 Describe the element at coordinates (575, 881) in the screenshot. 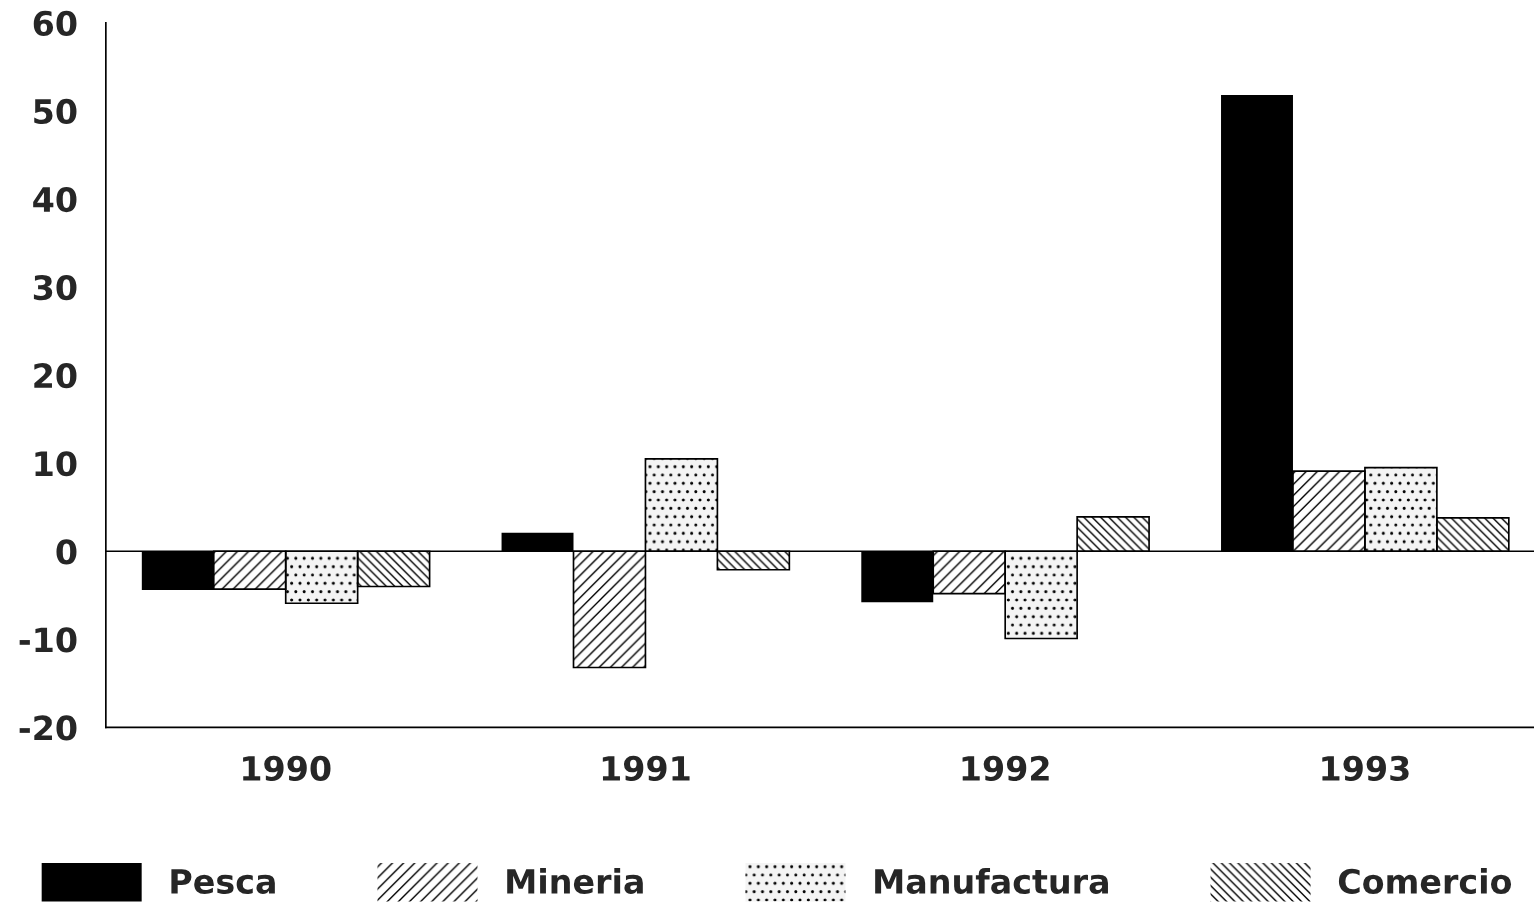

I see `legend-label: Mineria` at that location.